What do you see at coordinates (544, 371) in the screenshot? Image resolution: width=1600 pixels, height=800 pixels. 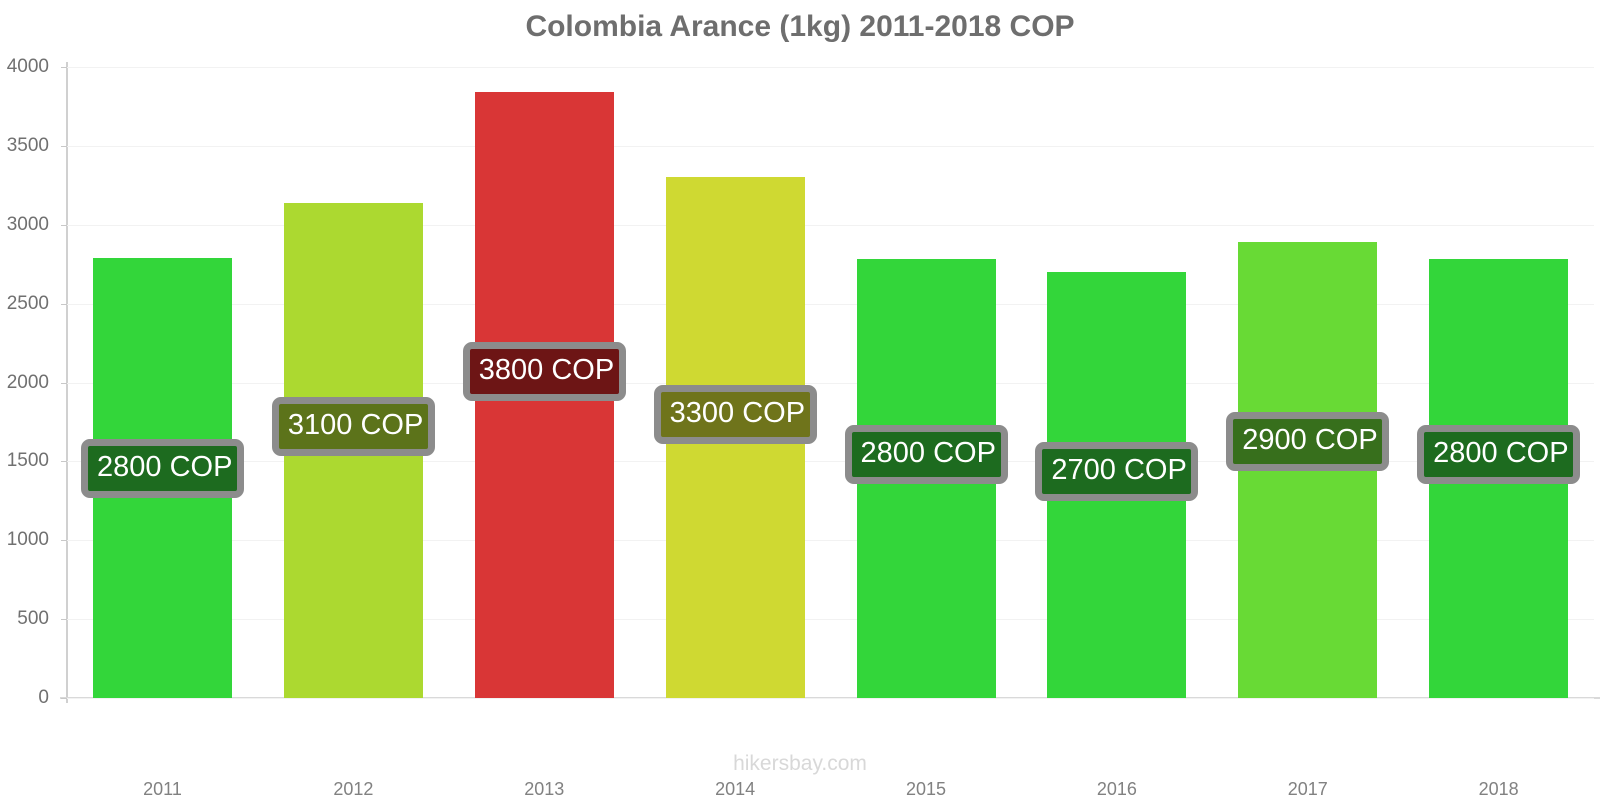 I see `bar-value-label-2013: 3800 COP` at bounding box center [544, 371].